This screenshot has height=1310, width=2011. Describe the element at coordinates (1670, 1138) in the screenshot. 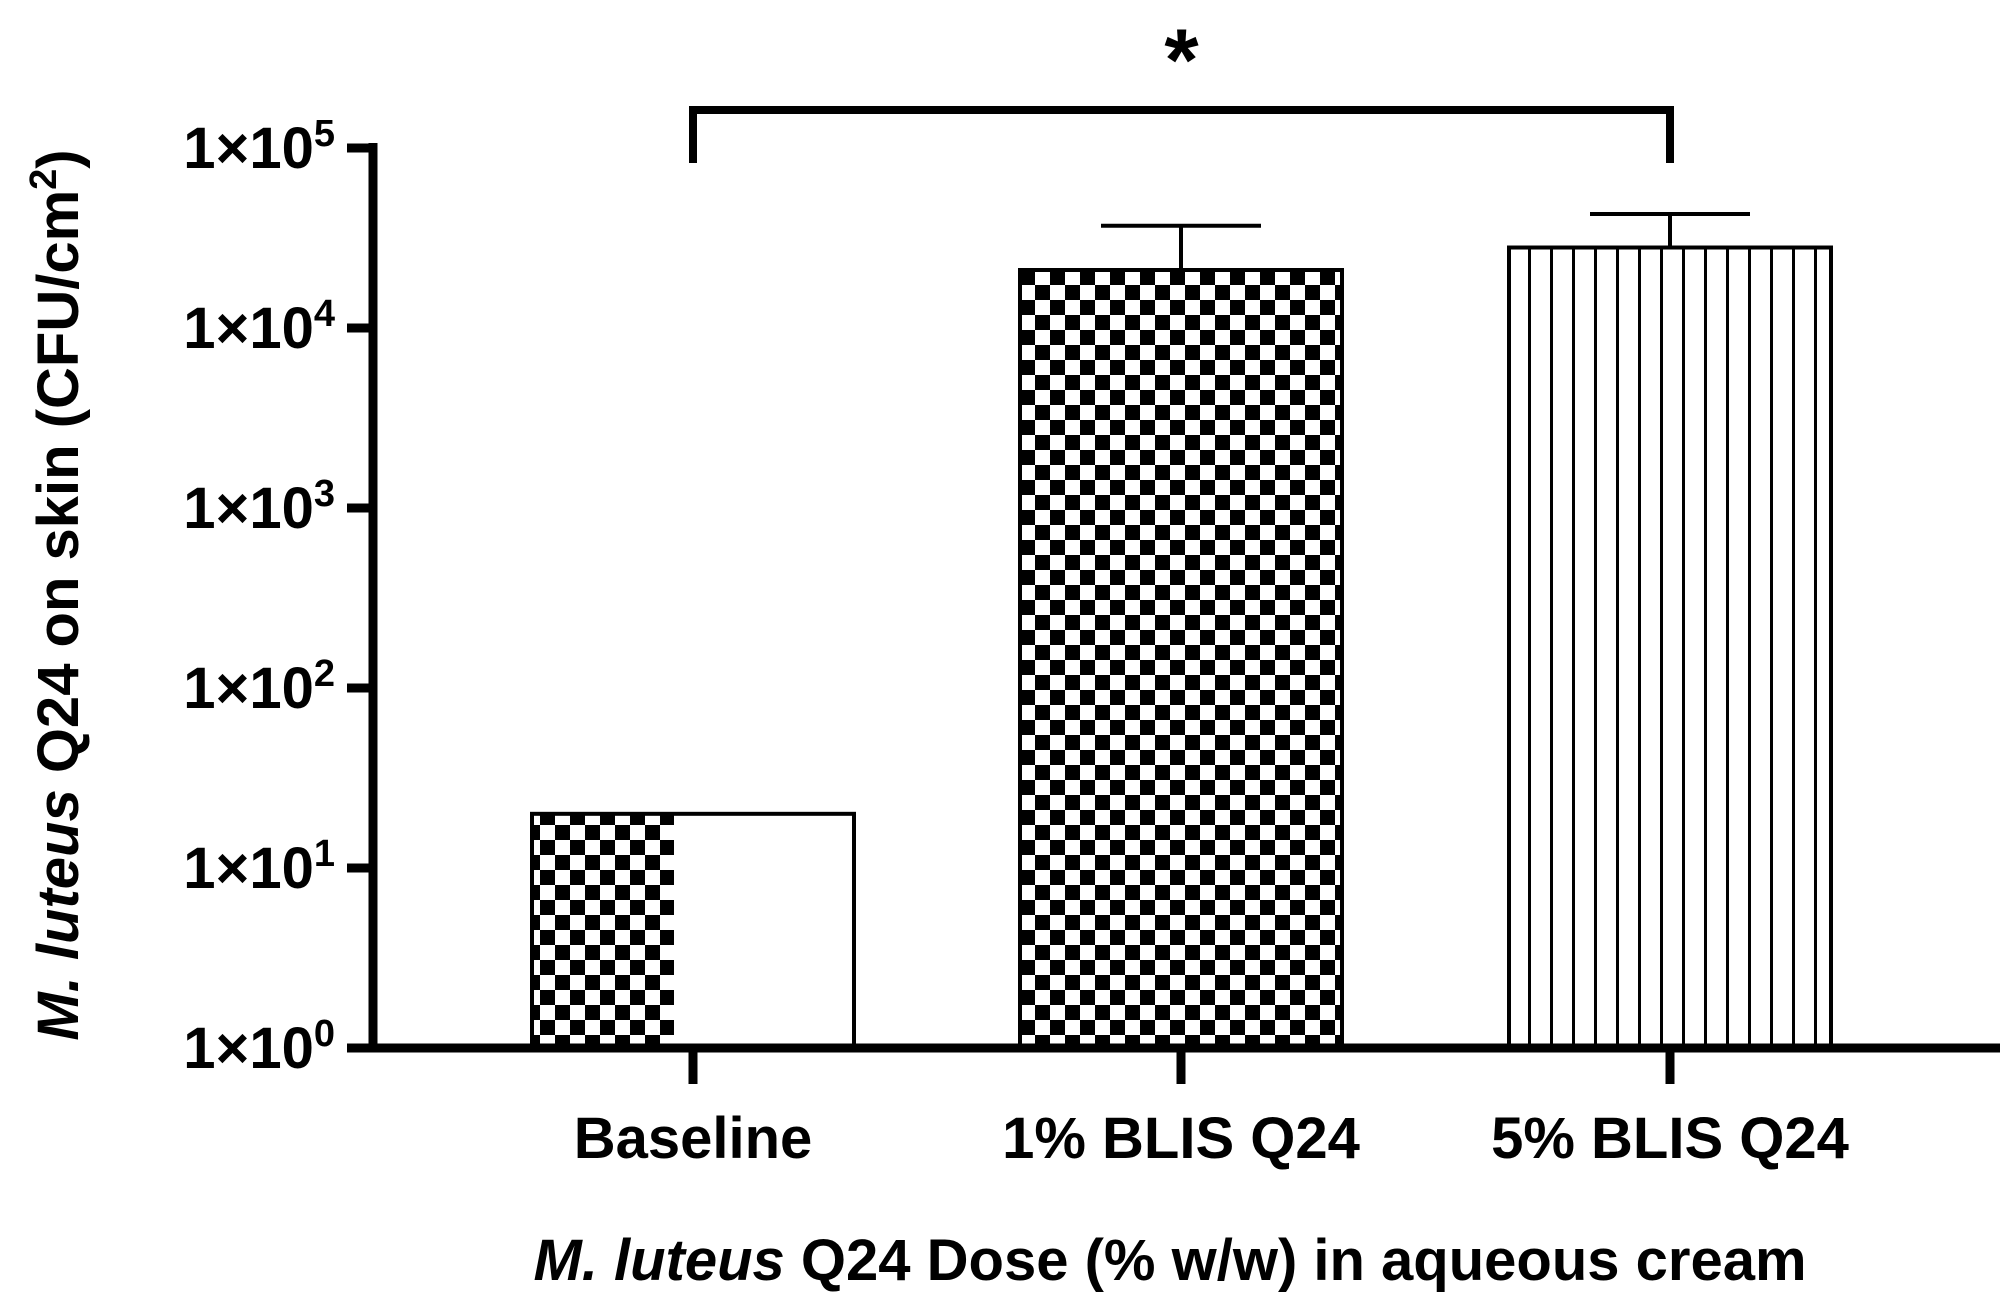

I see `x-tick-label: 5% BLIS Q24` at that location.